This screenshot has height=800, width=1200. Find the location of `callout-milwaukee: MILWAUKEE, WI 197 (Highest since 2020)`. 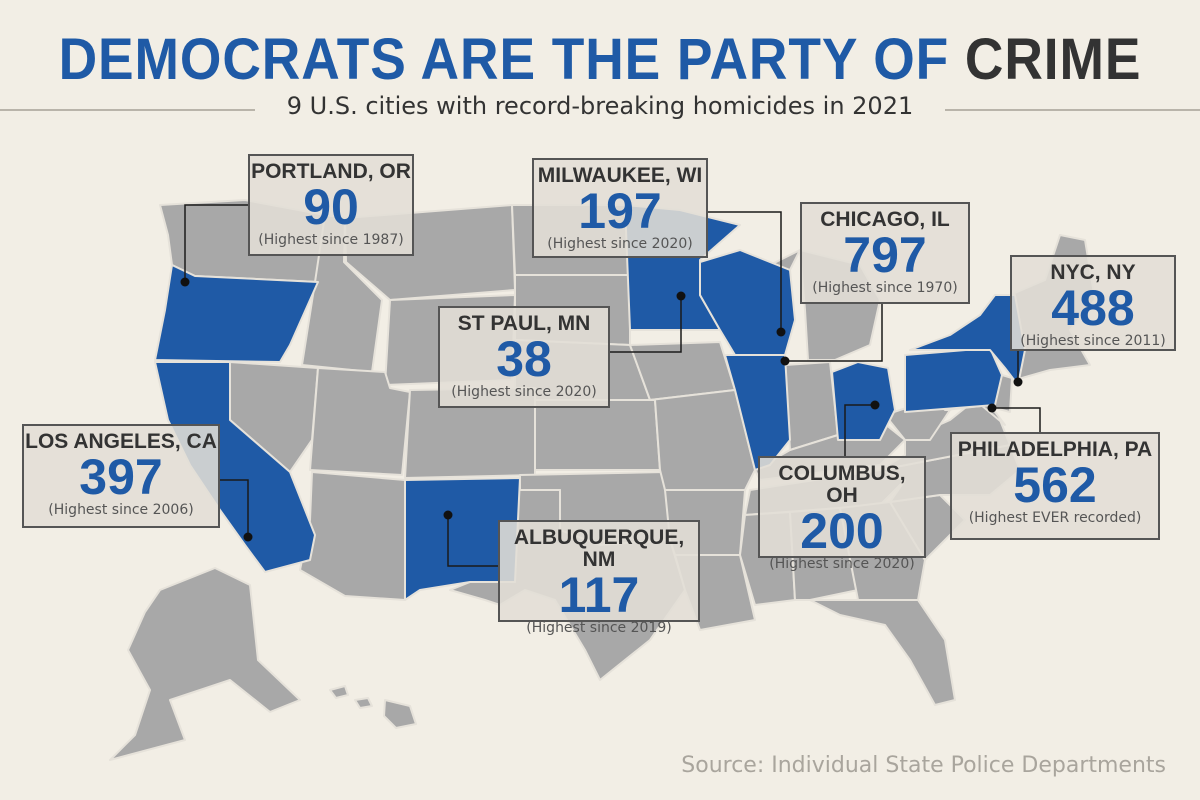

callout-milwaukee: MILWAUKEE, WI 197 (Highest since 2020) is located at coordinates (620, 208).